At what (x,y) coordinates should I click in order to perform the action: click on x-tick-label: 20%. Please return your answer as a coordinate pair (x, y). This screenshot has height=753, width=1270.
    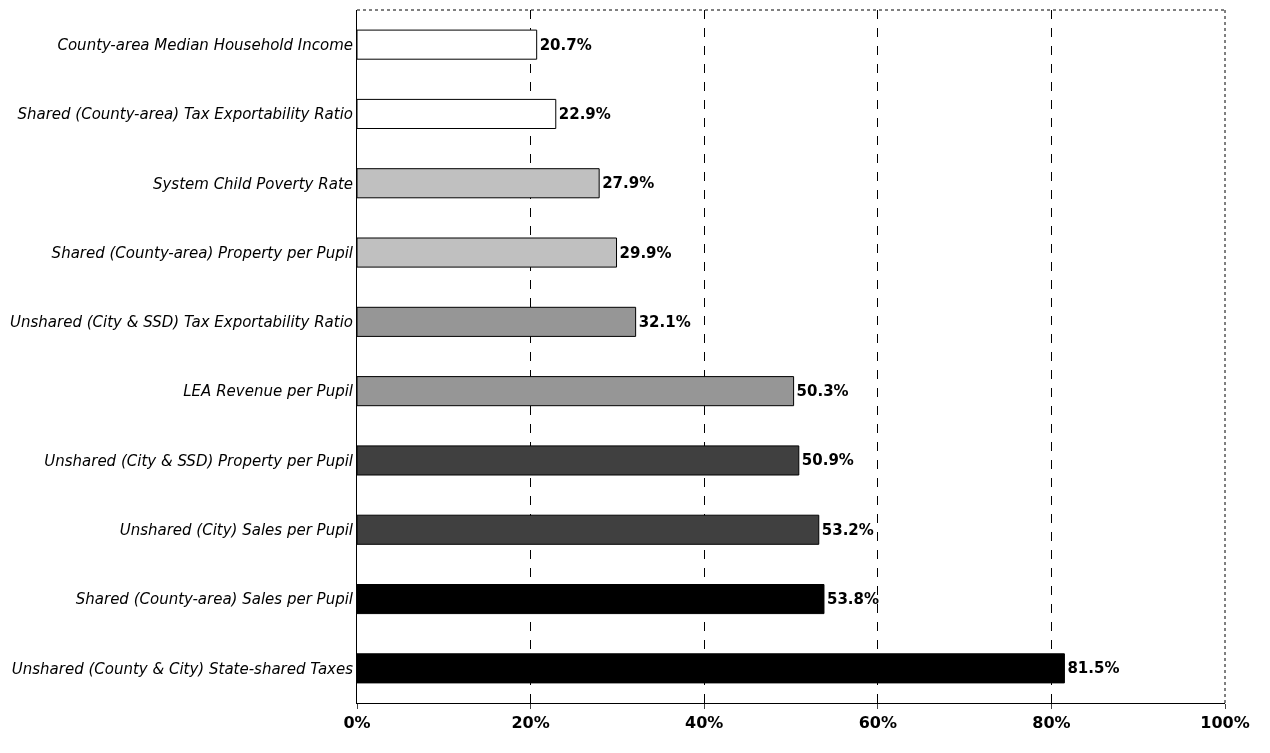
    Looking at the image, I should click on (530, 723).